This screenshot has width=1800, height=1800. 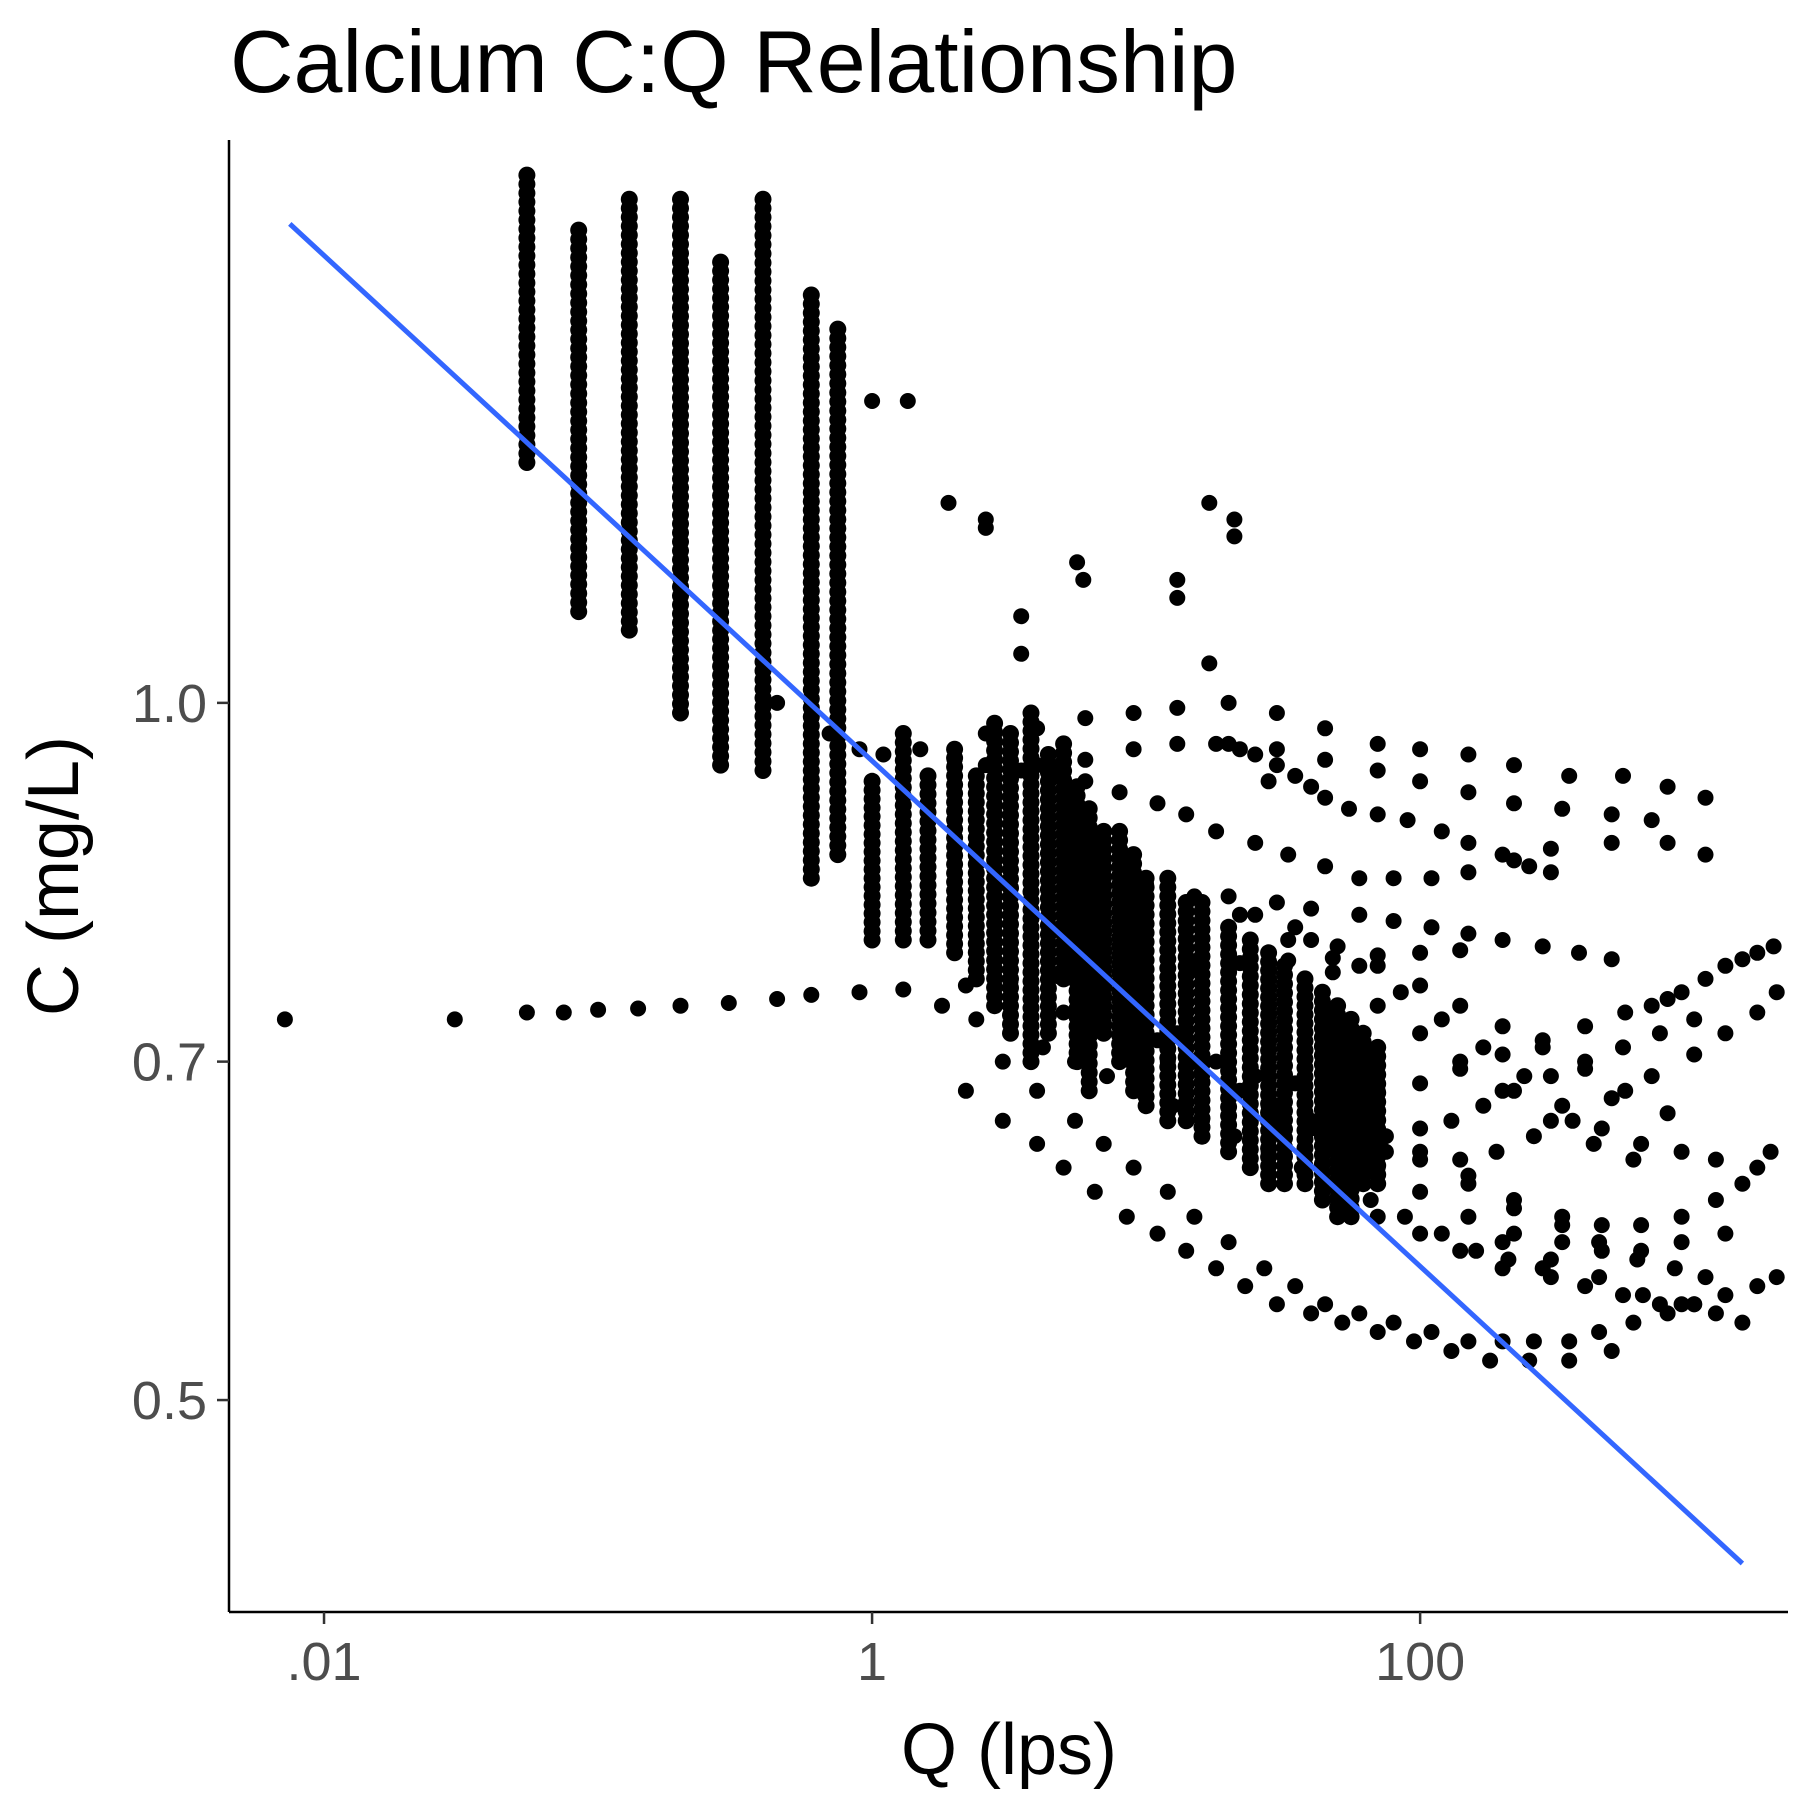 What do you see at coordinates (1009, 1750) in the screenshot?
I see `x-axis-title: Q (lps)` at bounding box center [1009, 1750].